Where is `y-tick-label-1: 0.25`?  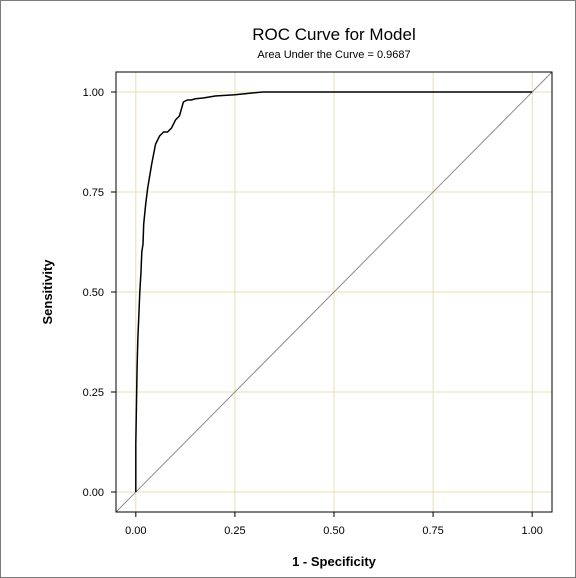 y-tick-label-1: 0.25 is located at coordinates (93, 393).